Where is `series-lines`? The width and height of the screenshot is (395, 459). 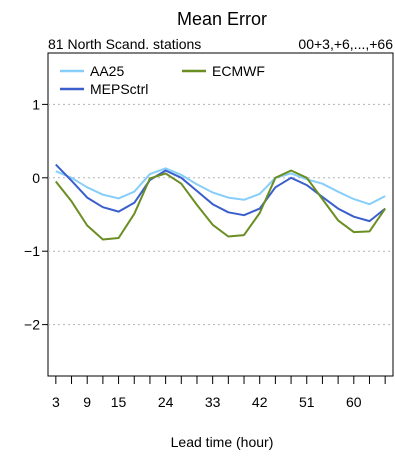 series-lines is located at coordinates (221, 202).